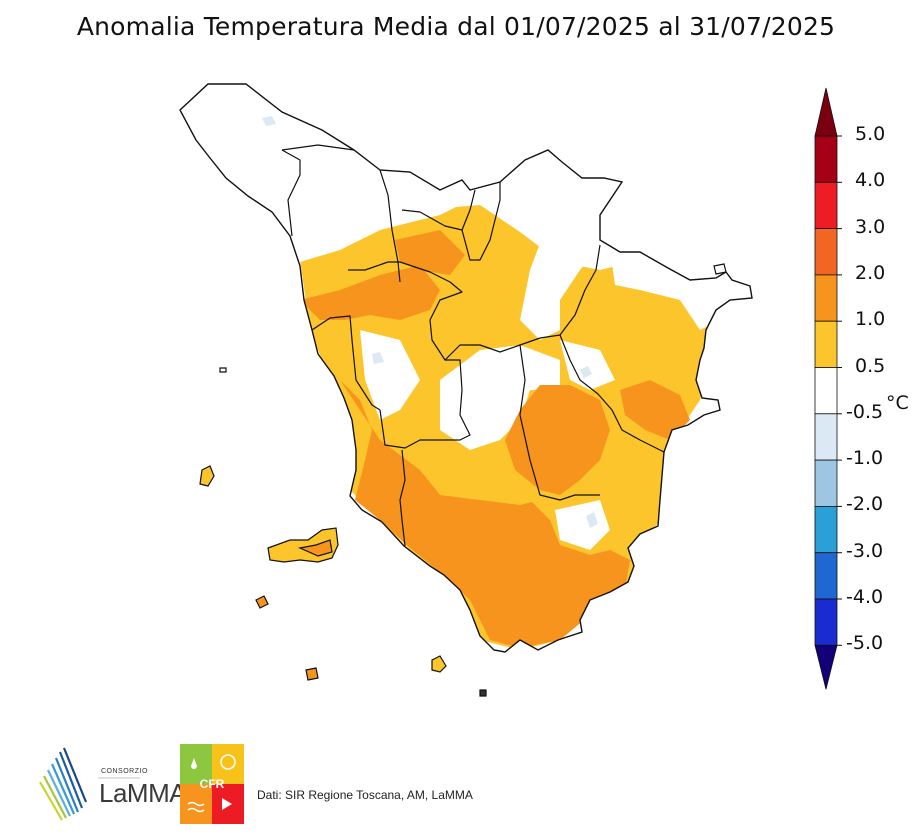 The height and width of the screenshot is (836, 912). What do you see at coordinates (870, 134) in the screenshot?
I see `colorbar-tick-label: 5.0` at bounding box center [870, 134].